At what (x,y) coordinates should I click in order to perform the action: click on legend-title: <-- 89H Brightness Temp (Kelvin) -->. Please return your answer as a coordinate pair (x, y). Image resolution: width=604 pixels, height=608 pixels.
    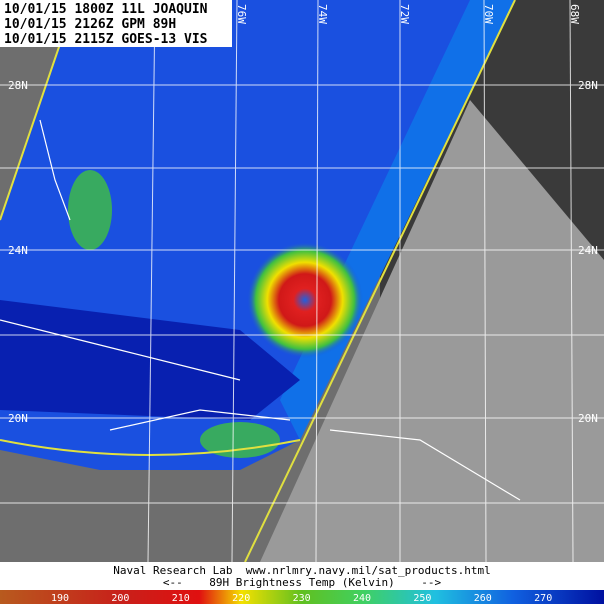
    Looking at the image, I should click on (302, 582).